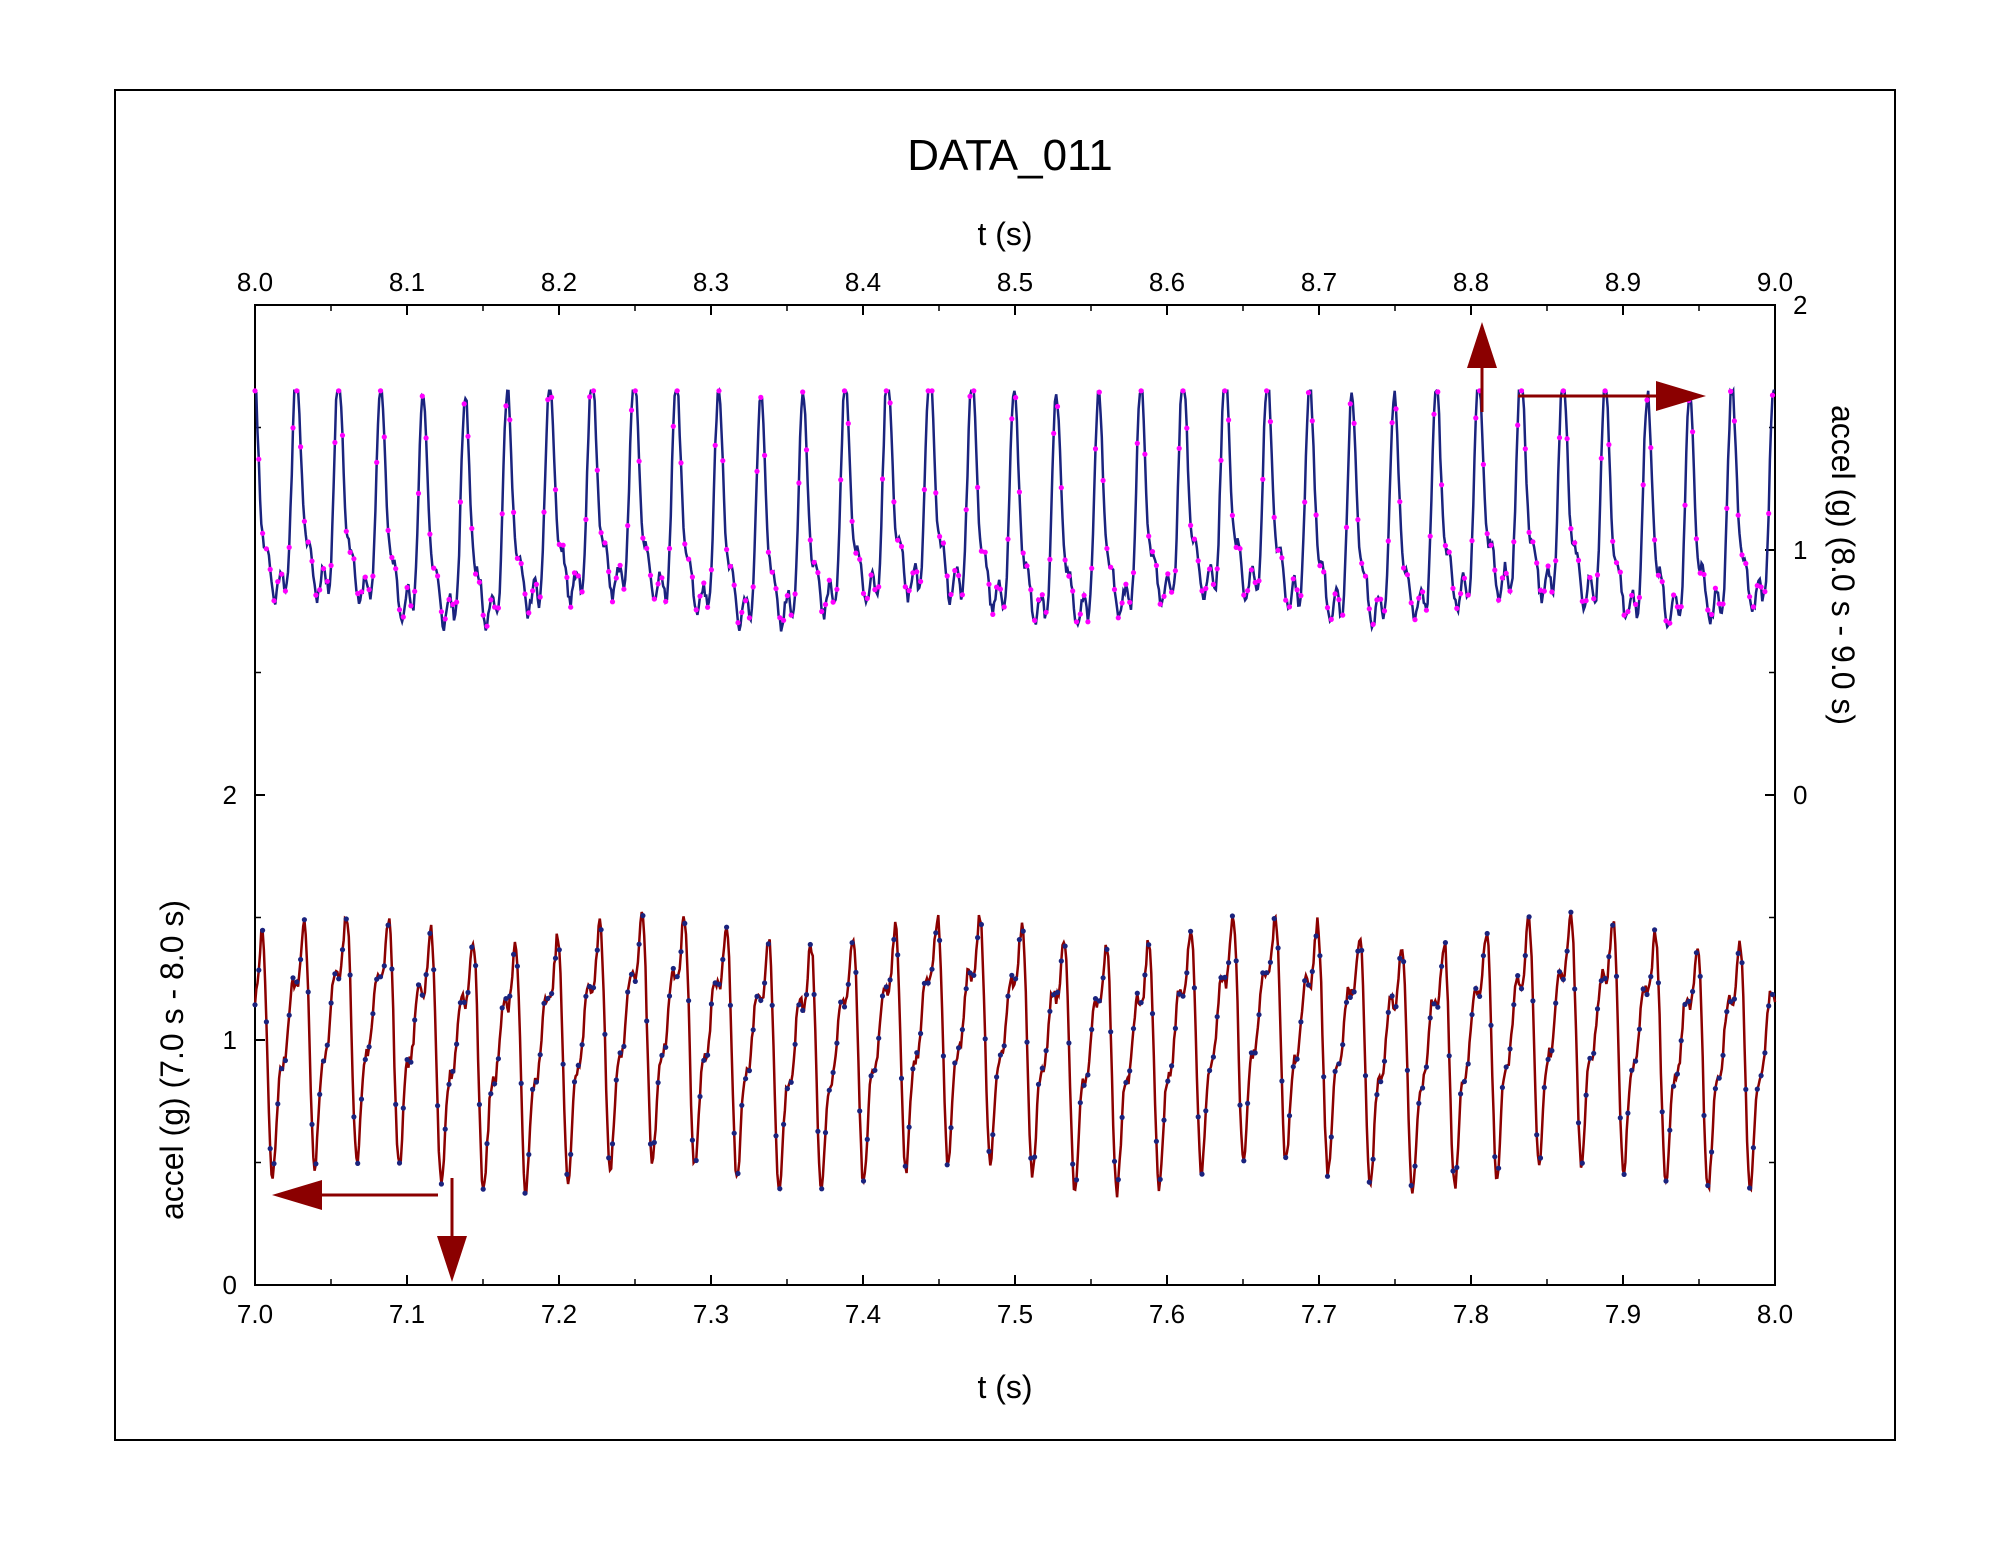 The width and height of the screenshot is (2000, 1545). What do you see at coordinates (711, 282) in the screenshot?
I see `top-tick-label: 8.3` at bounding box center [711, 282].